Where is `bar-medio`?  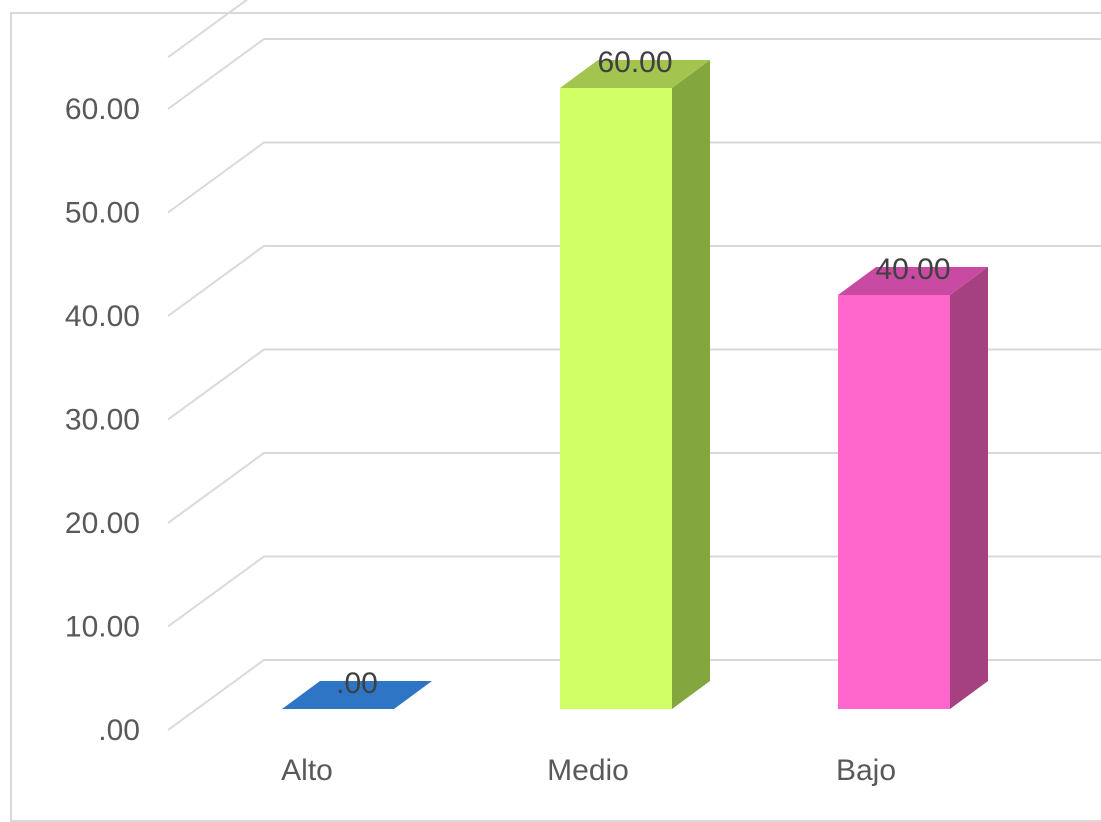
bar-medio is located at coordinates (635, 384).